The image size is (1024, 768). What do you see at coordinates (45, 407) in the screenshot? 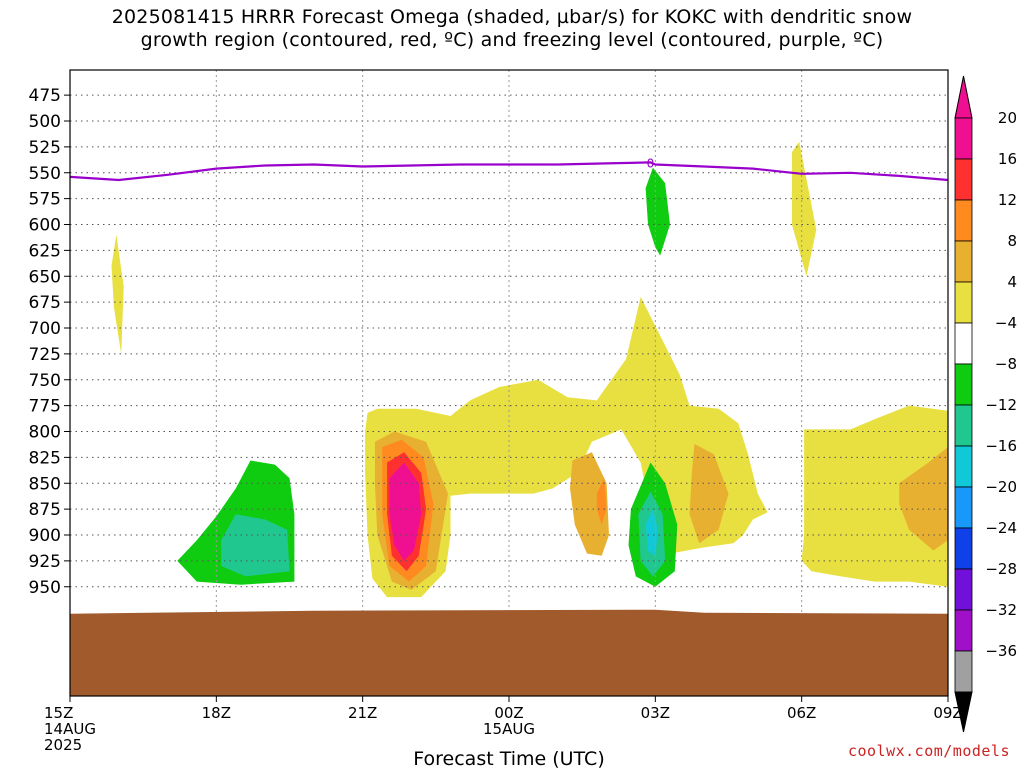
I see `y-tick-label-775: 775` at bounding box center [45, 407].